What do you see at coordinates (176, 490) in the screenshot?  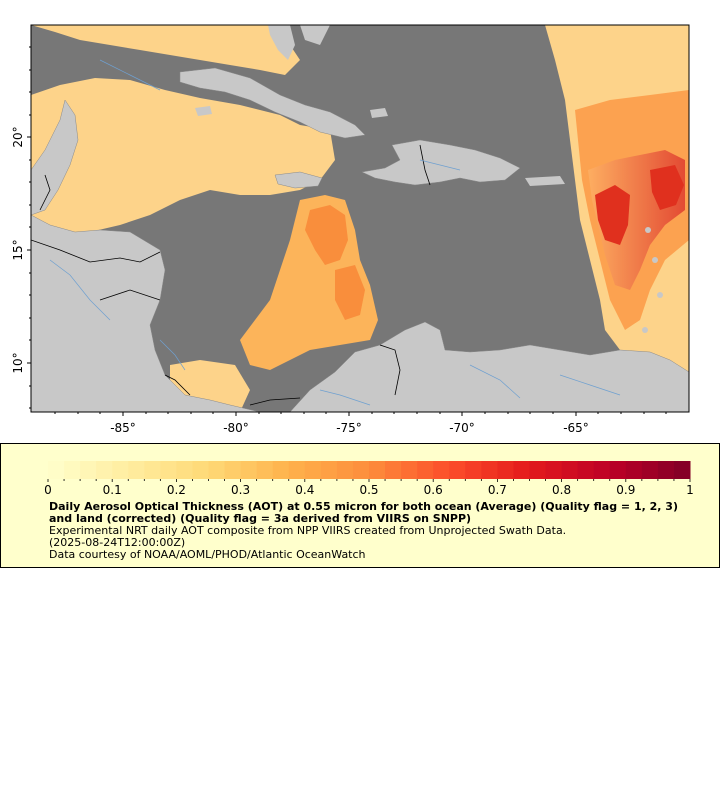 I see `colorbar-tick-label: 0.2` at bounding box center [176, 490].